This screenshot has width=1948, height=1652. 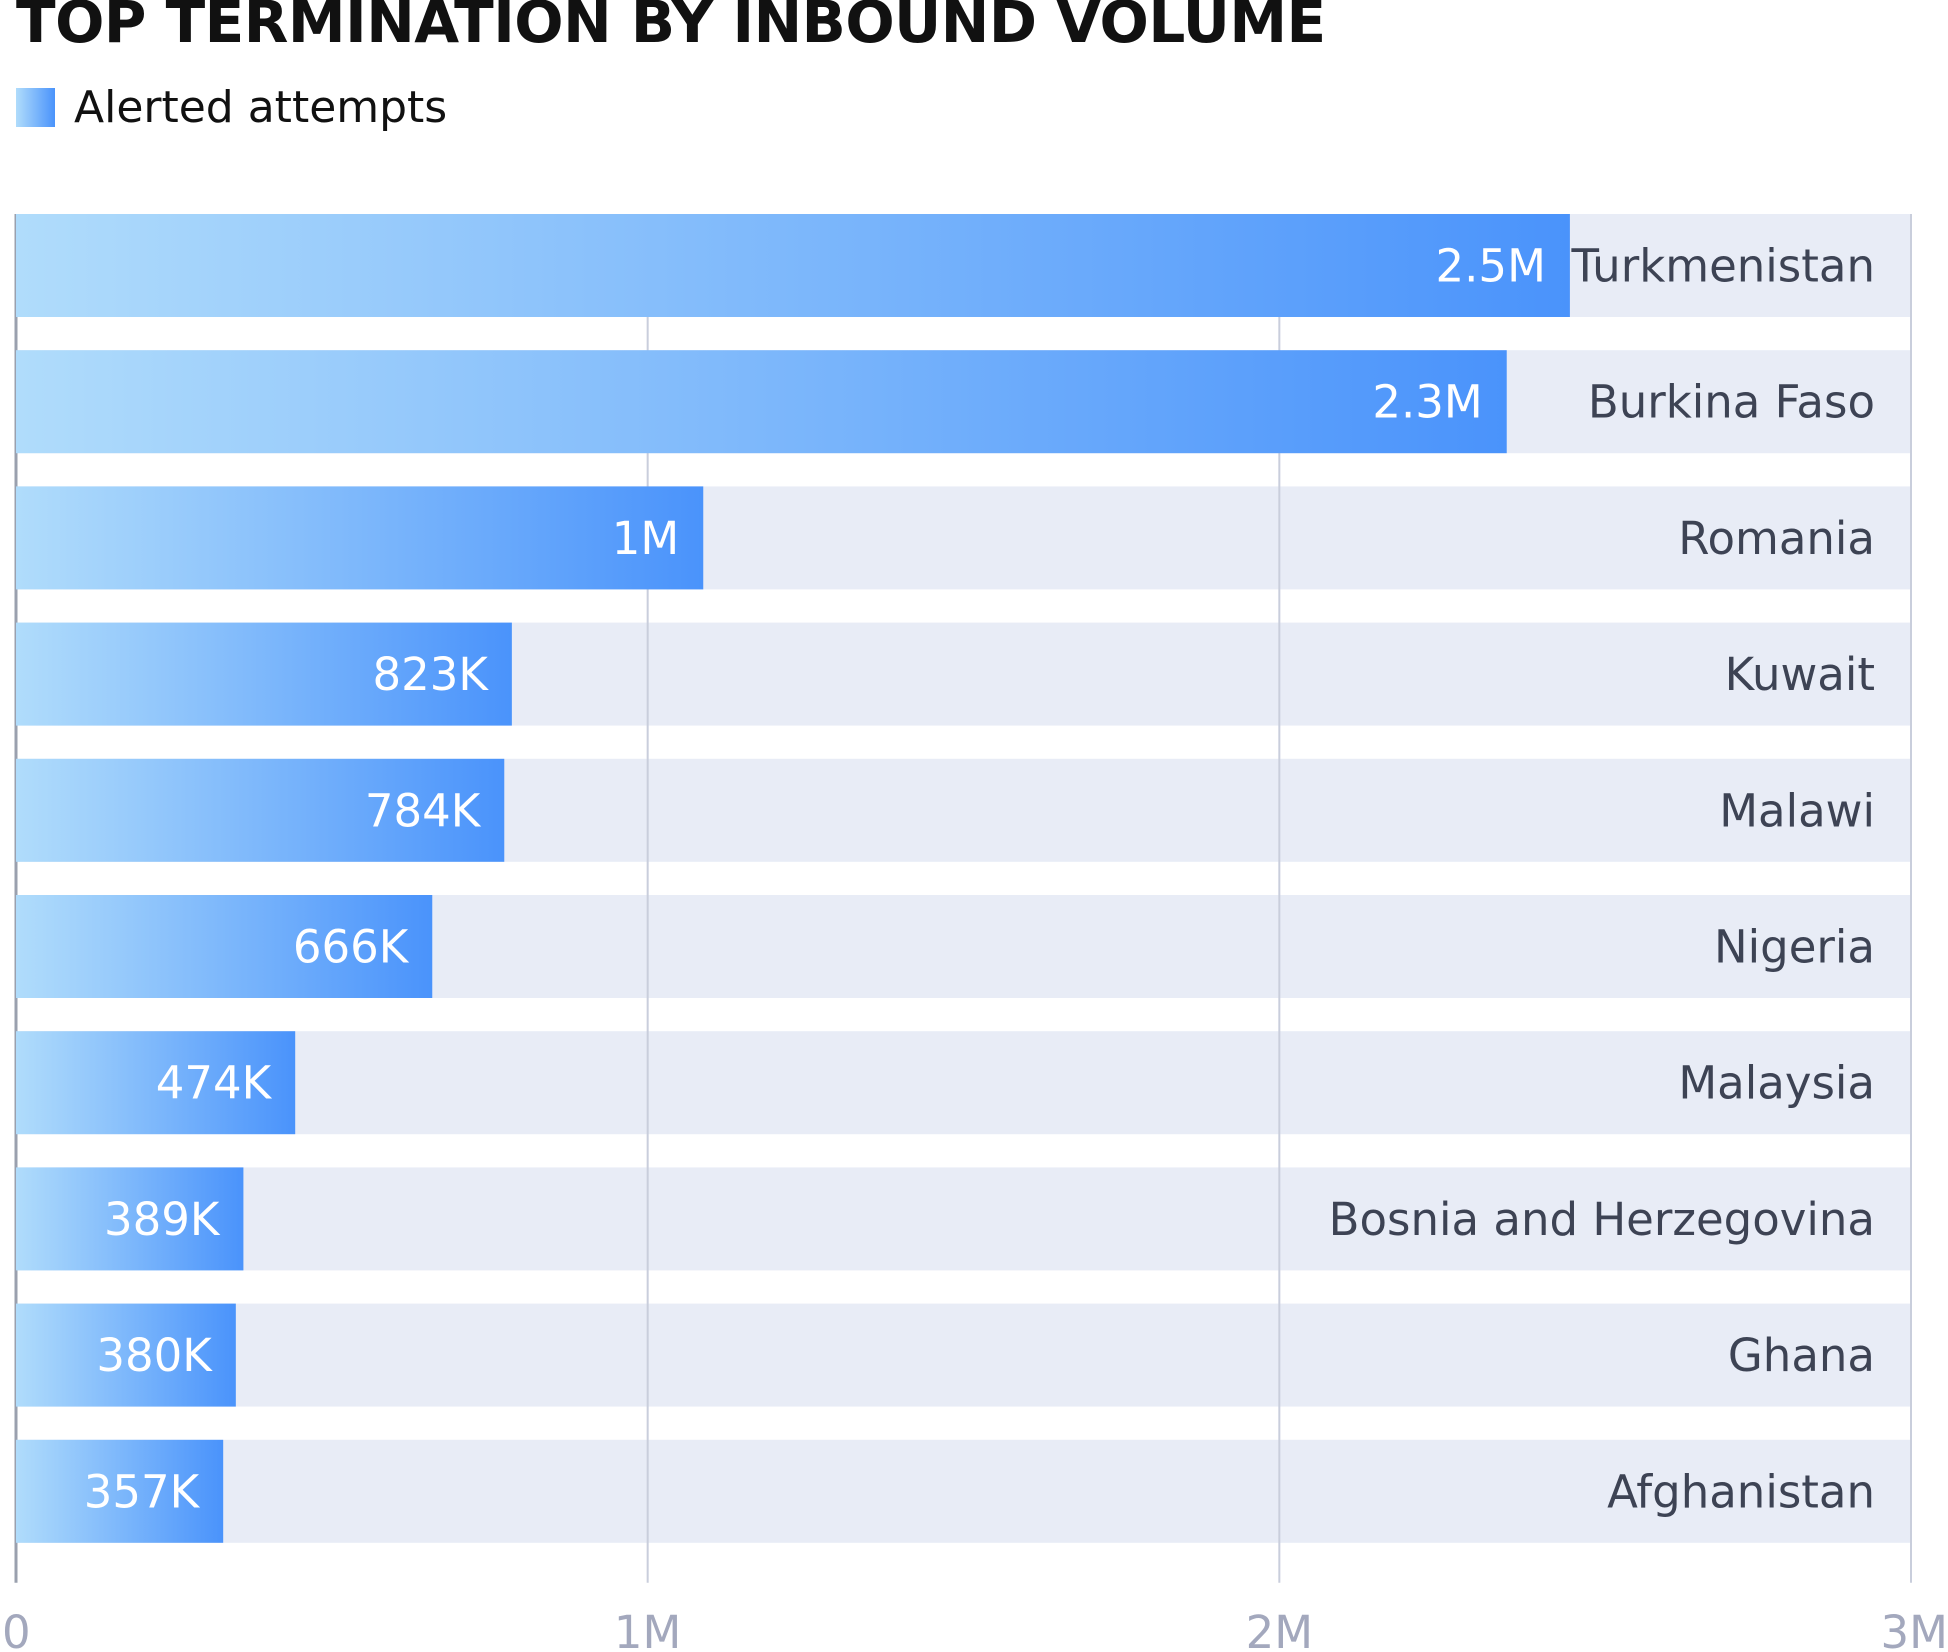 I want to click on legend-label: Alerted attempts, so click(x=261, y=107).